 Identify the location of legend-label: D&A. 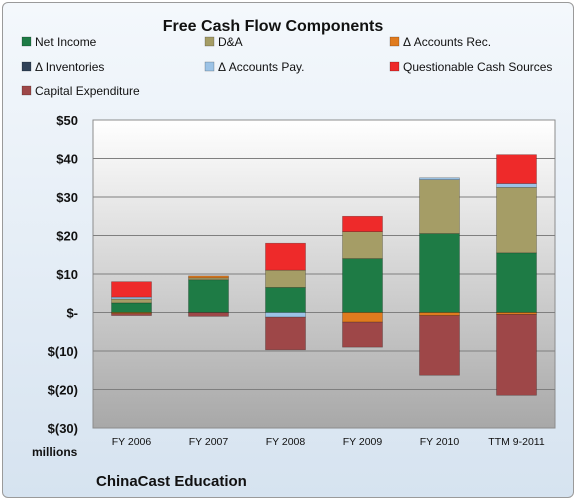
(230, 42).